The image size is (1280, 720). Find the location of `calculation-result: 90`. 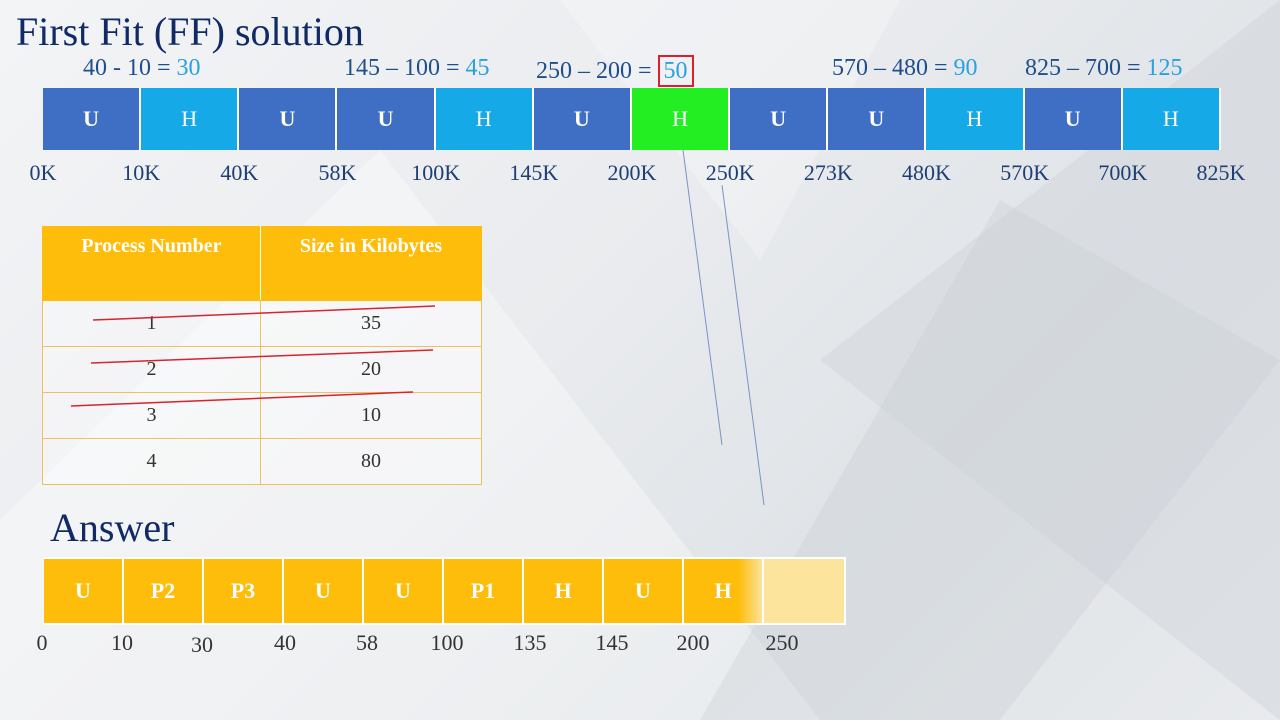

calculation-result: 90 is located at coordinates (965, 68).